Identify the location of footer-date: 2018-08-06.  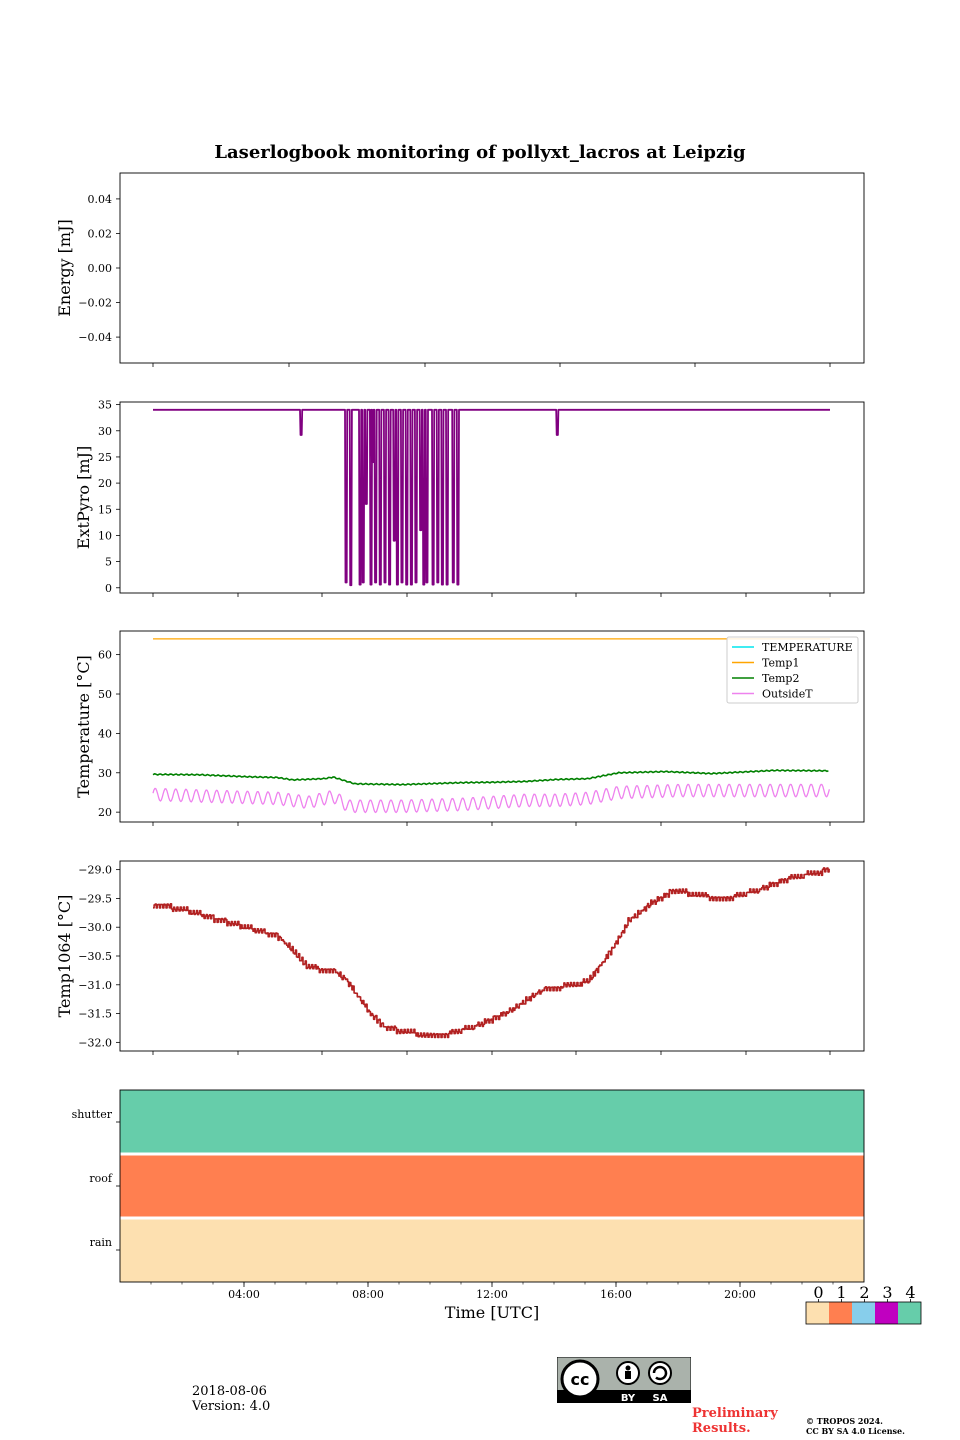
(229, 1391).